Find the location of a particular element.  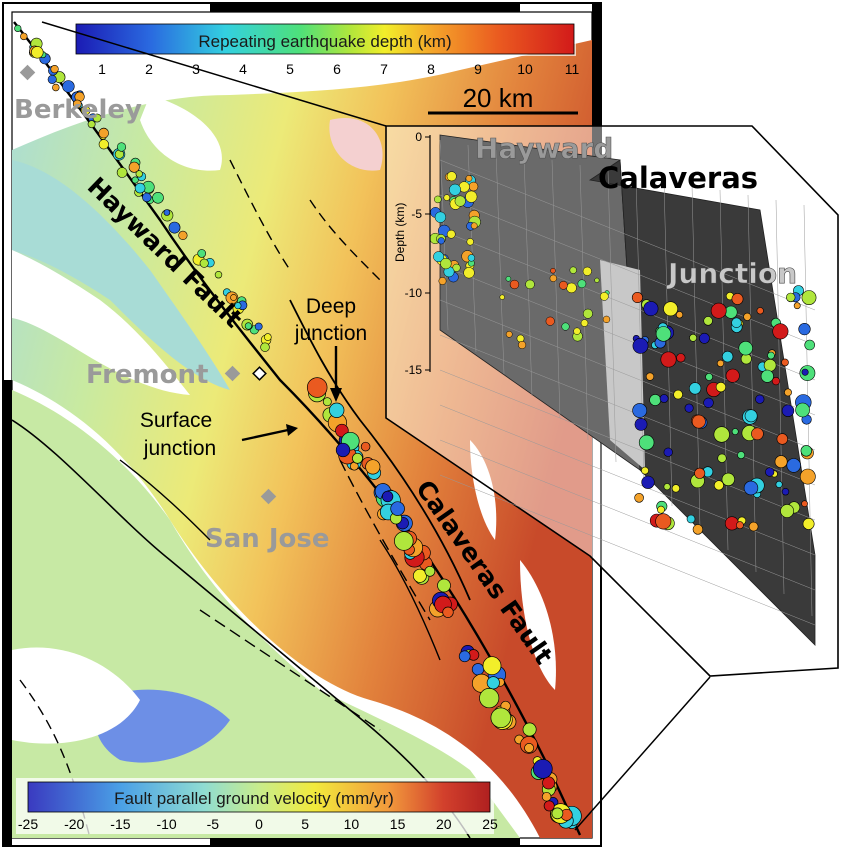

deep-junction-label-2: junction is located at coordinates (330, 333).